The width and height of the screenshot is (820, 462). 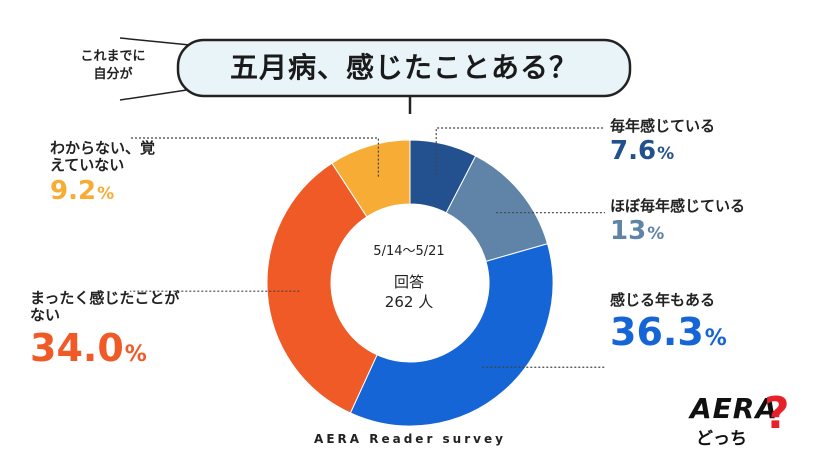 I want to click on chart-title: 五月病、感じたことある？, so click(x=403, y=67).